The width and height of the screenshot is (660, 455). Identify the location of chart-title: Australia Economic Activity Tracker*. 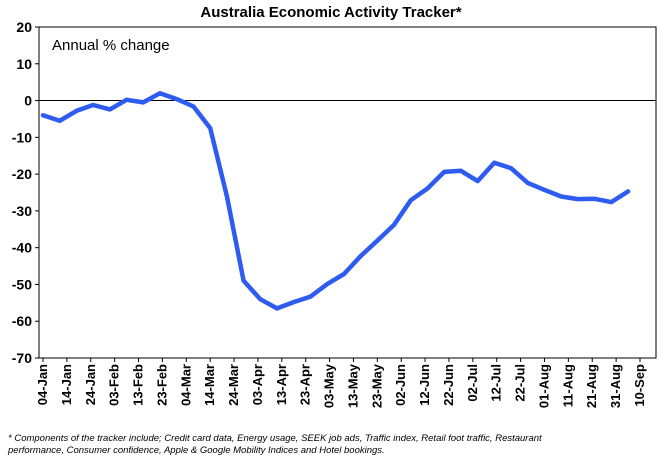
(330, 12).